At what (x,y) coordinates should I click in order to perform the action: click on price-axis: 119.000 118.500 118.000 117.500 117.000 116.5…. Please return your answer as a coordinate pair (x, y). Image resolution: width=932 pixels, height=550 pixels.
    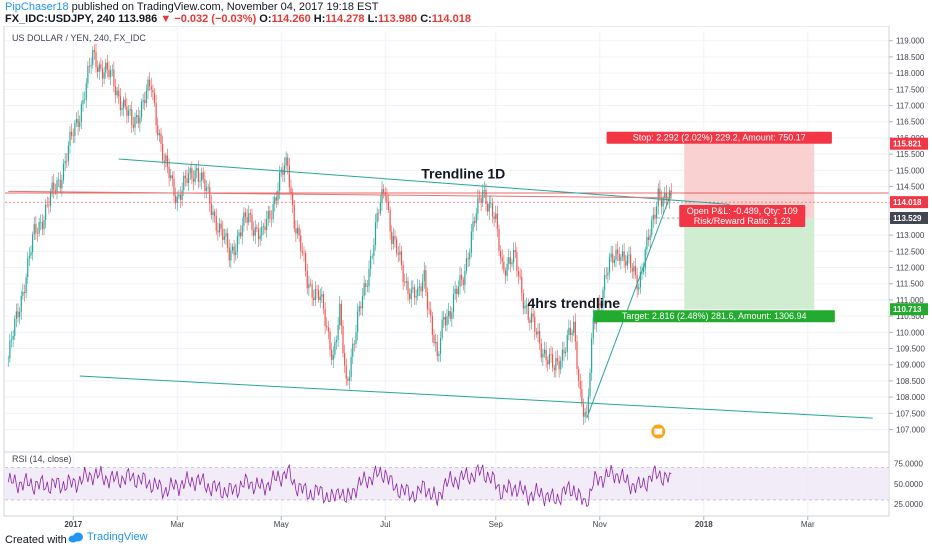
    Looking at the image, I should click on (908, 271).